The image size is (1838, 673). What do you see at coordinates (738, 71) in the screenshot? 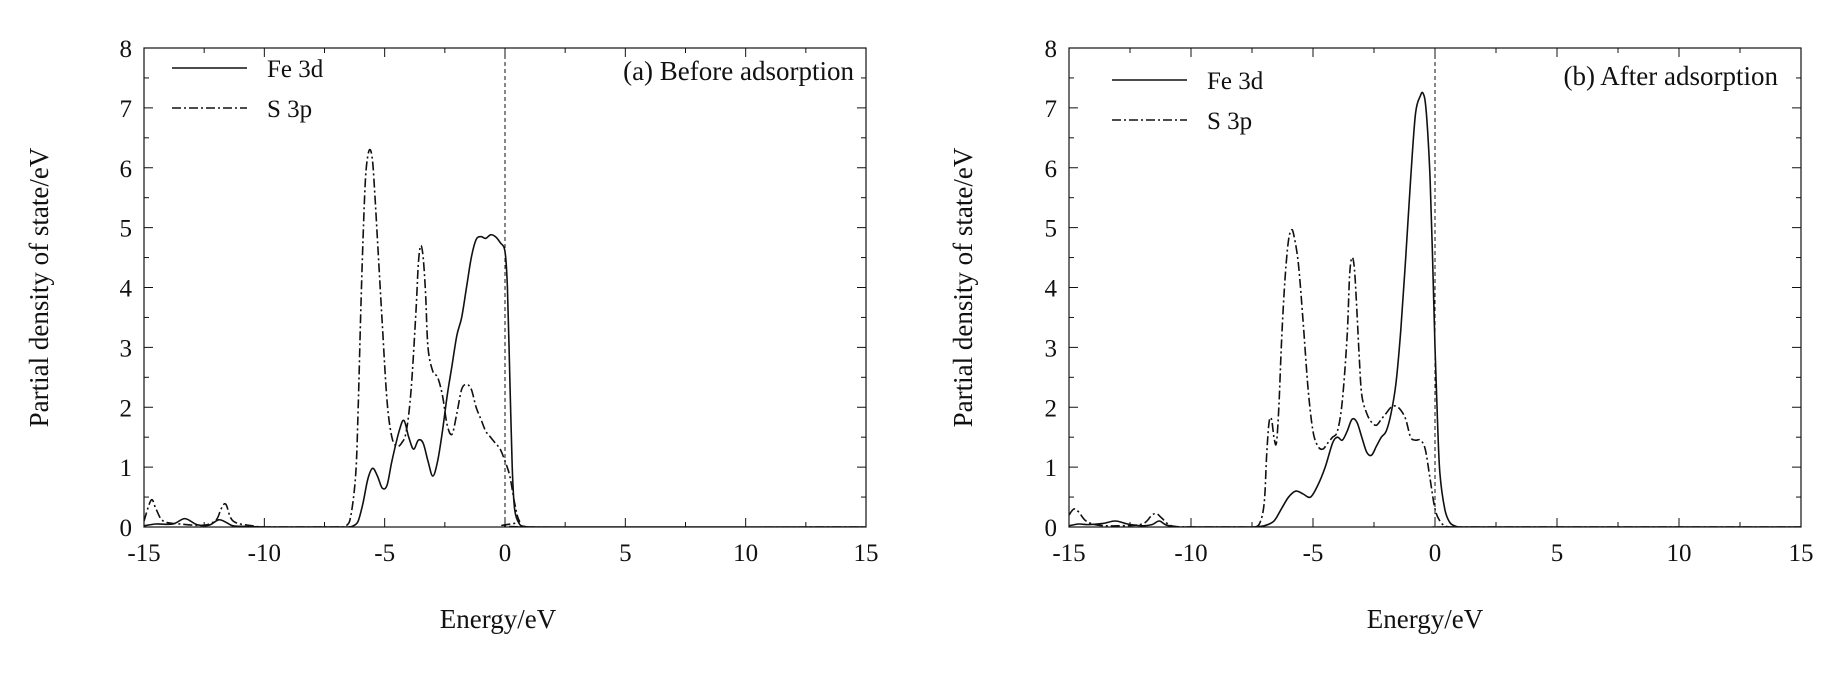
I see `panel-annotation: (a) Before adsorption` at bounding box center [738, 71].